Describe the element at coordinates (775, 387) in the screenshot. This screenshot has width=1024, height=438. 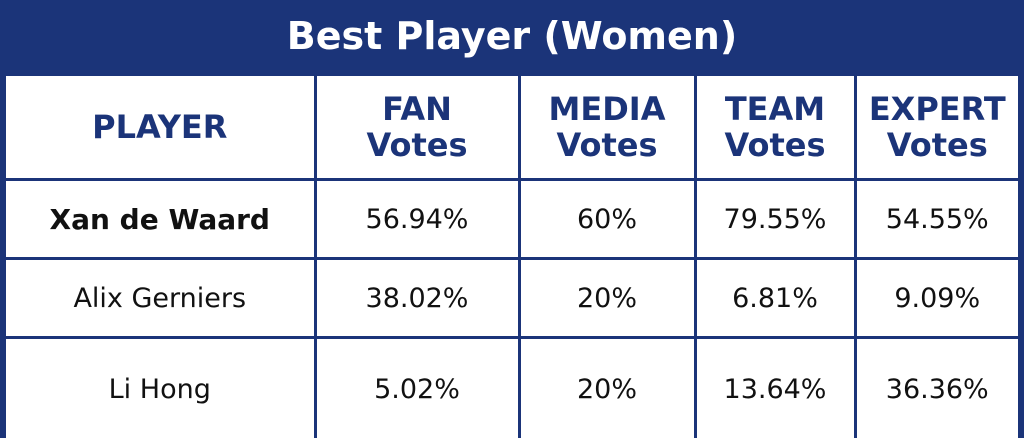
I see `team-votes-value: 13.64%` at that location.